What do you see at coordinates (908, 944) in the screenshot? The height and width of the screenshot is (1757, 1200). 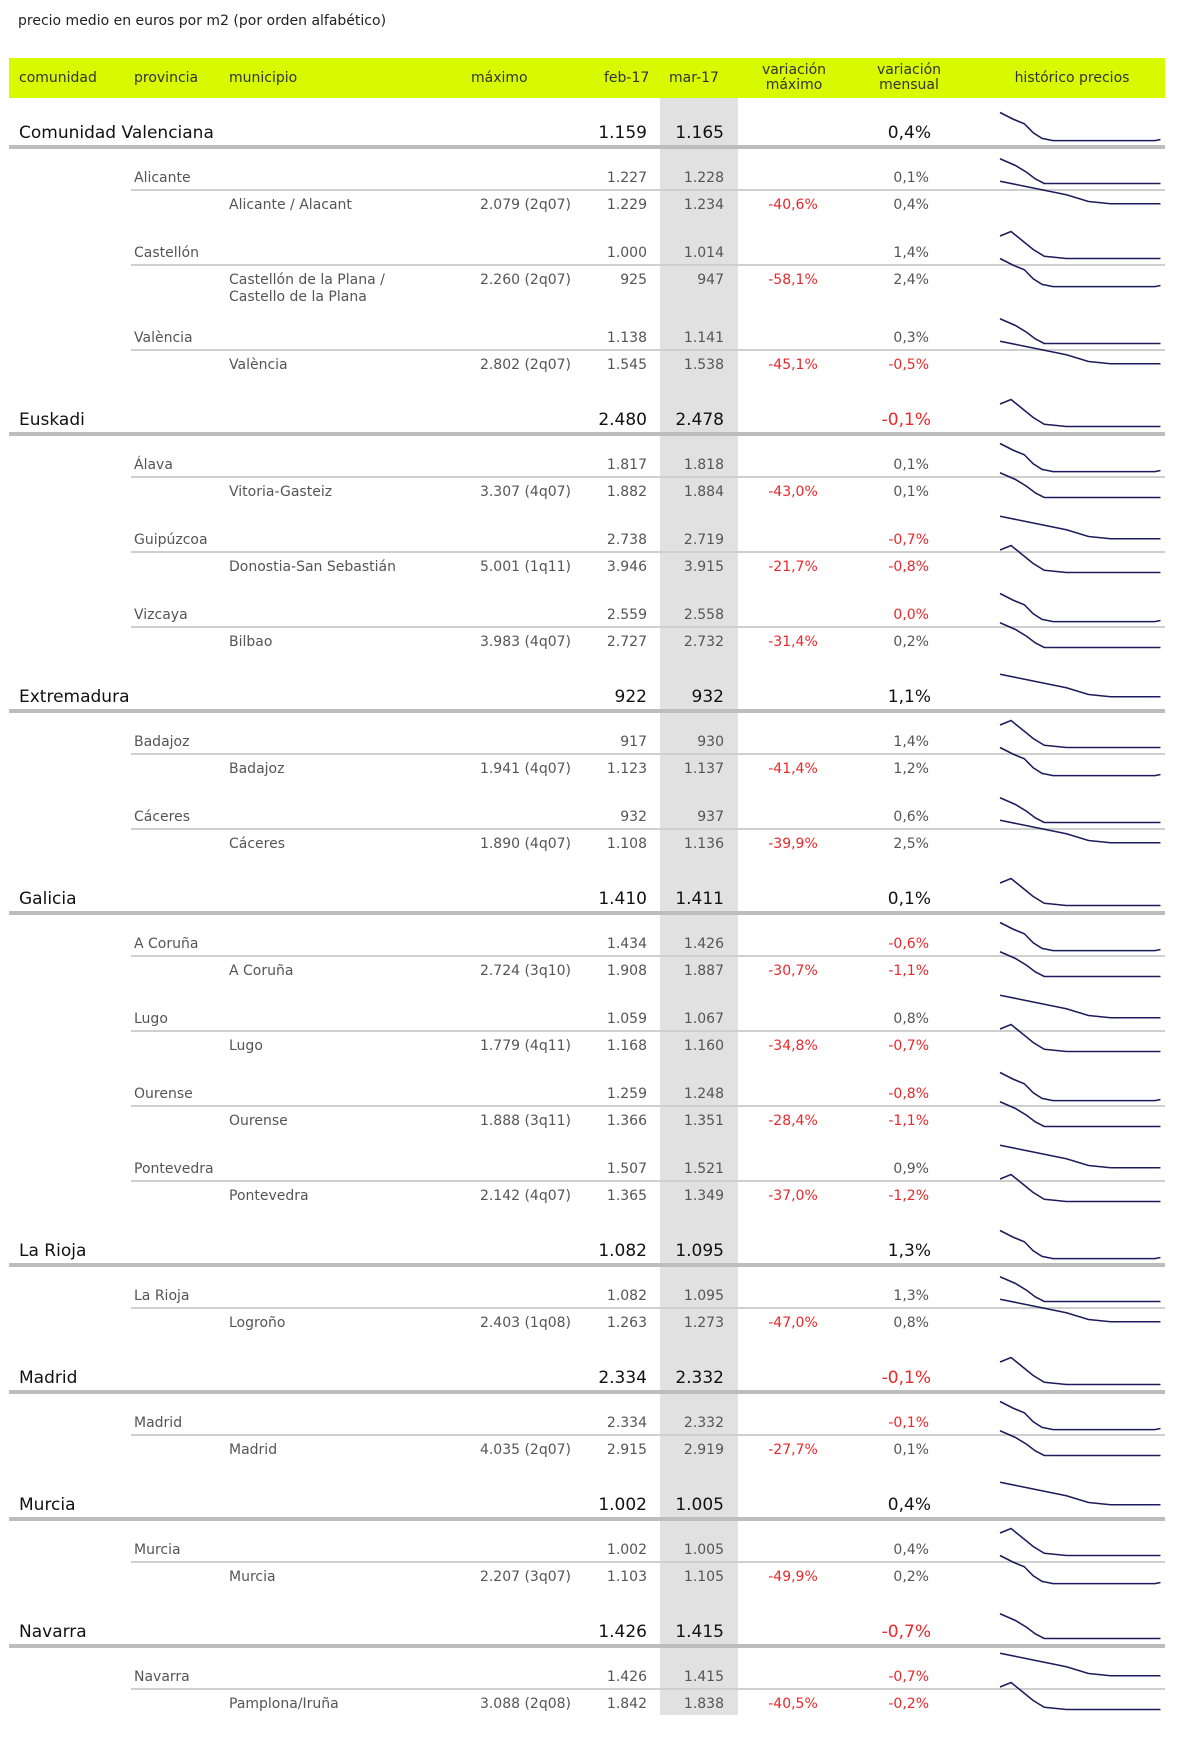 I see `variacion-mensual-value: -0,6%` at bounding box center [908, 944].